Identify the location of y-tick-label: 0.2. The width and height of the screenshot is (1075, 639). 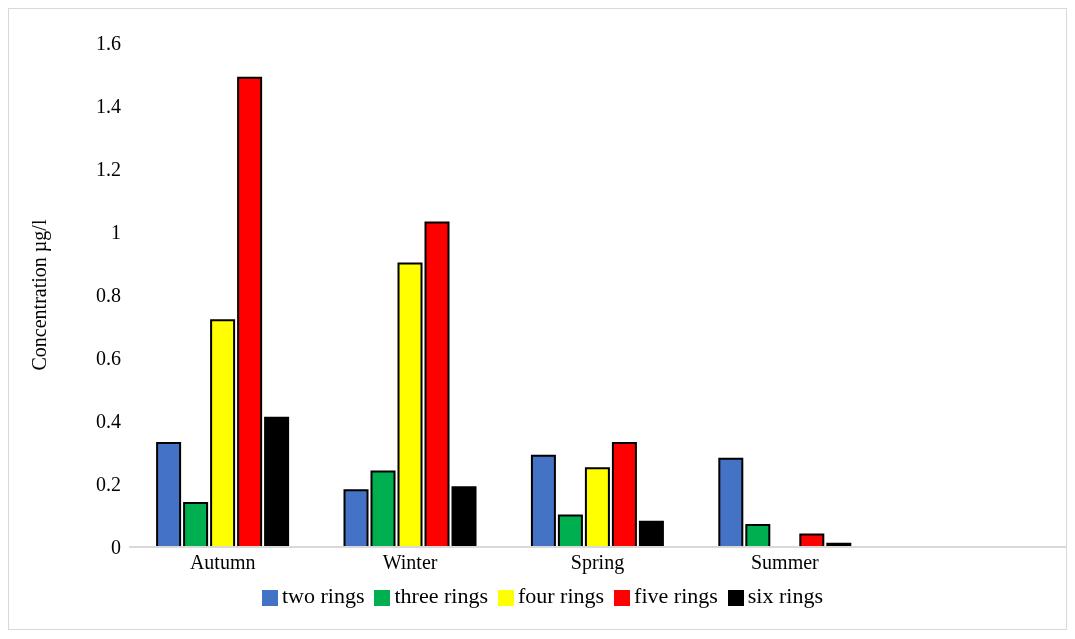
(108, 484).